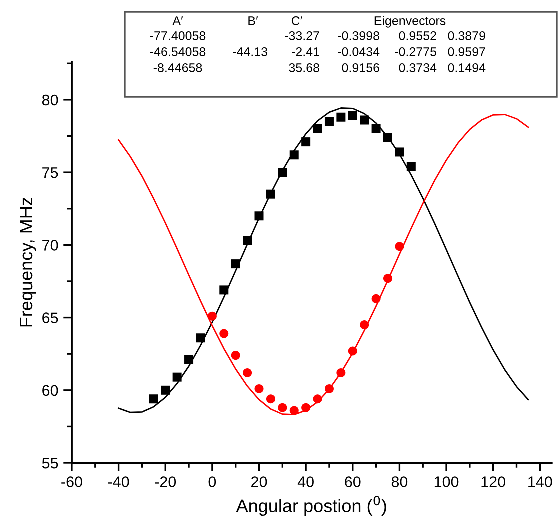 This screenshot has height=527, width=558. What do you see at coordinates (50, 173) in the screenshot?
I see `y-tick-label: 75` at bounding box center [50, 173].